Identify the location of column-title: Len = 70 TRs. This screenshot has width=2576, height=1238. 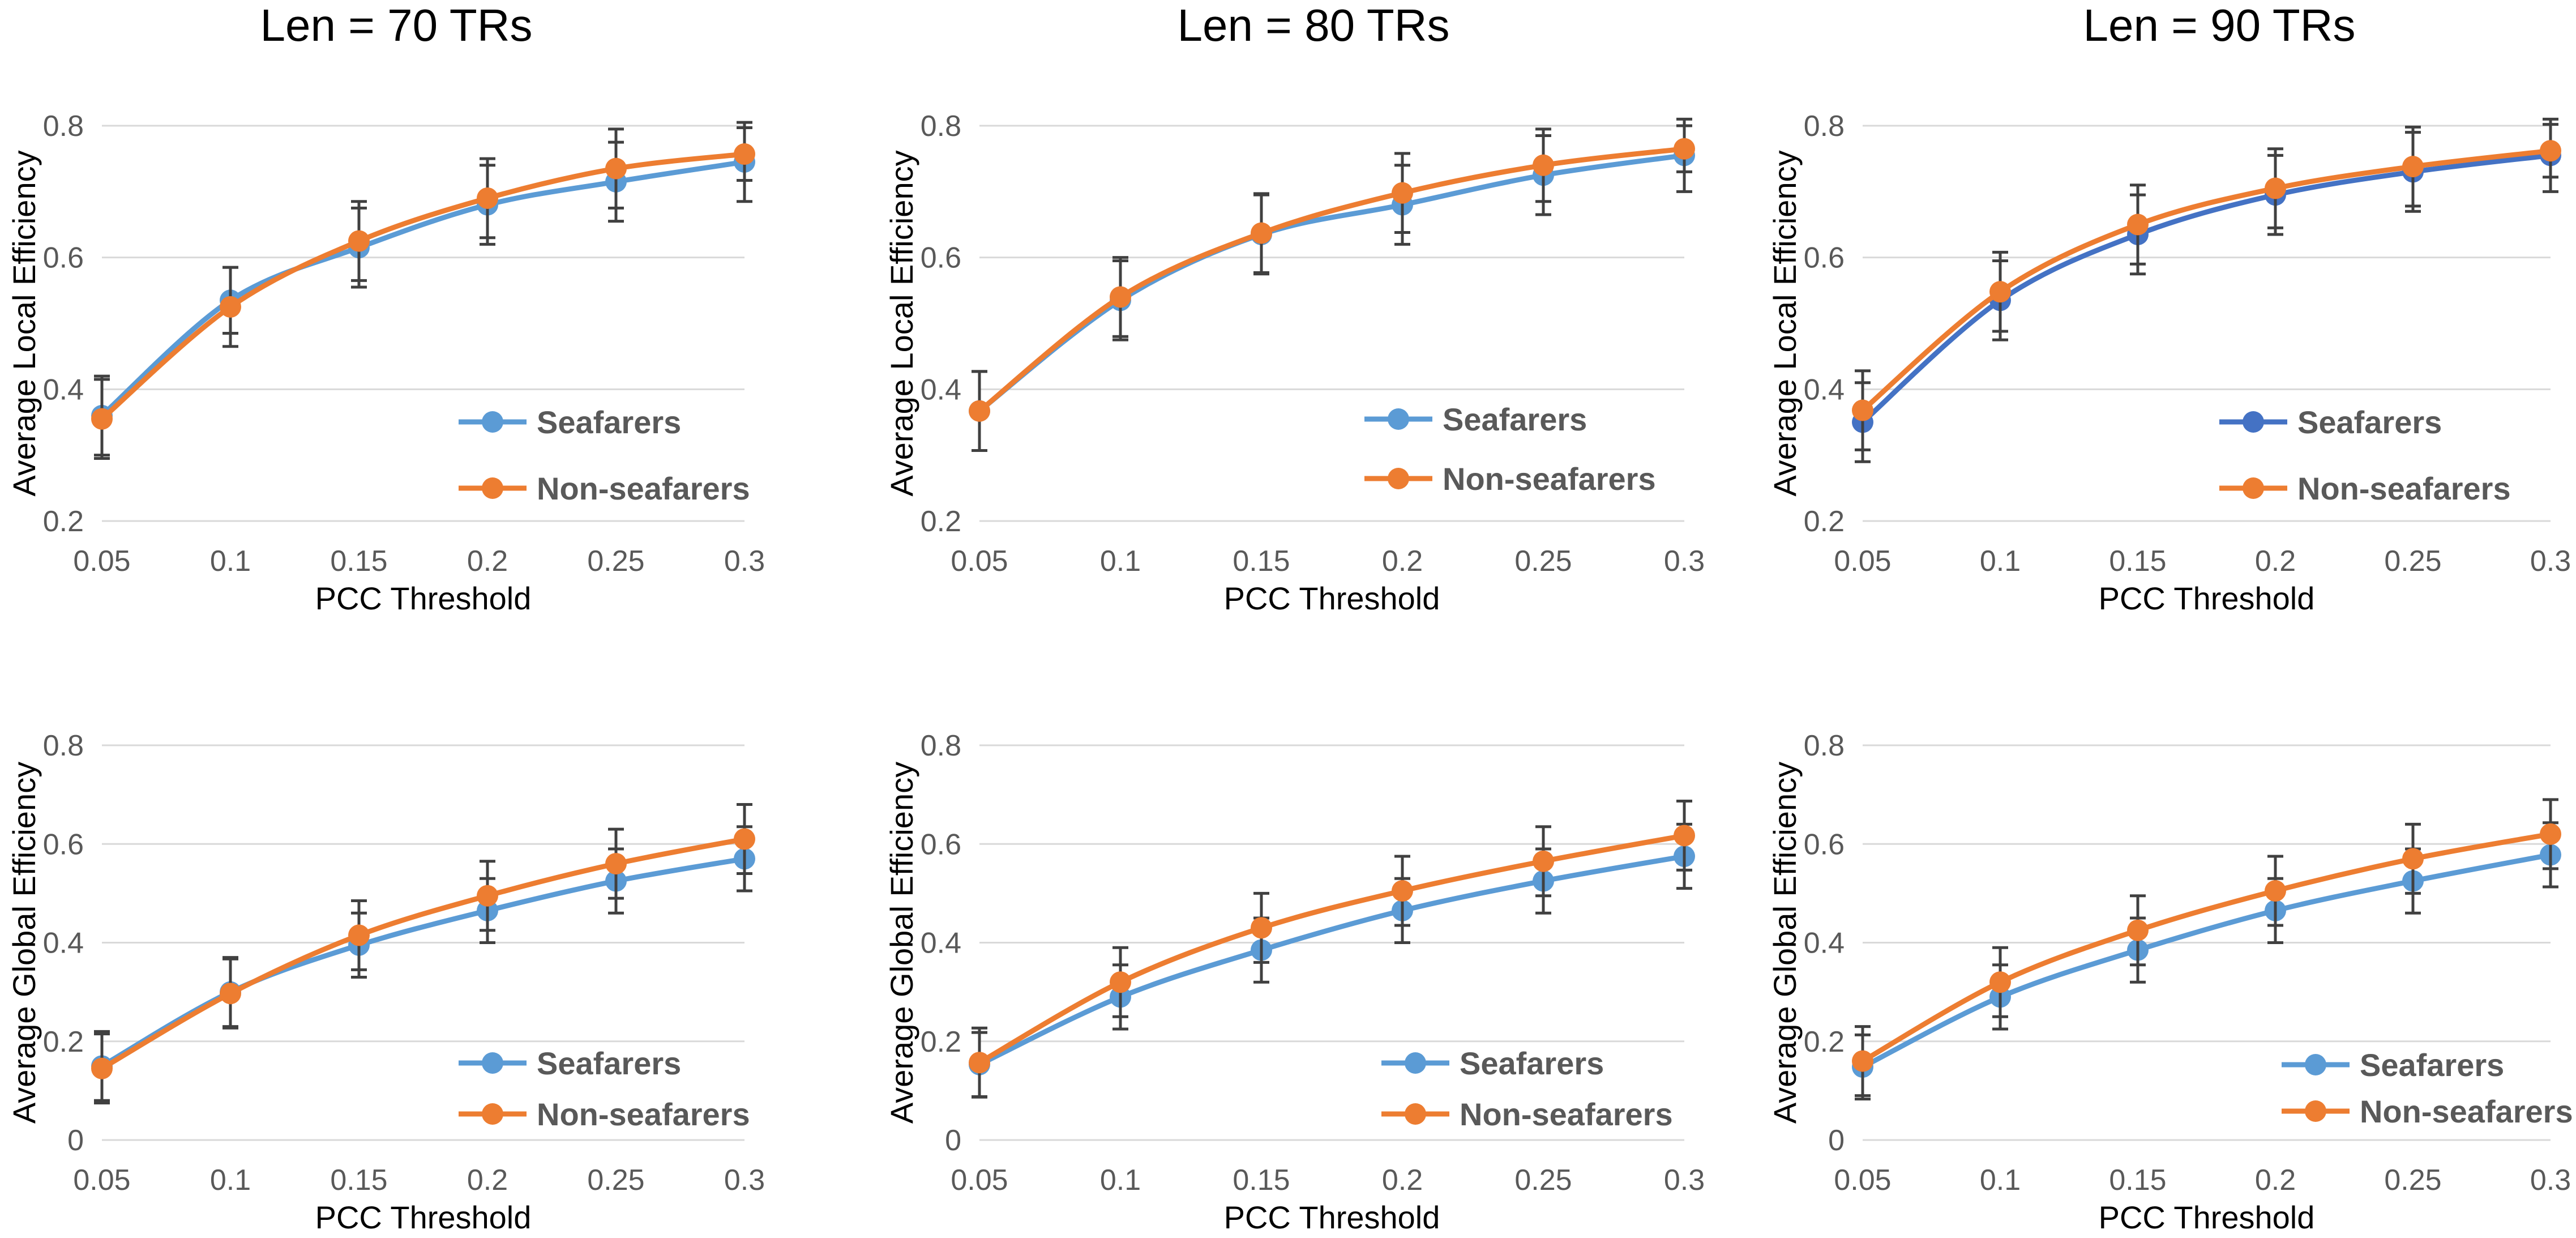
(396, 25).